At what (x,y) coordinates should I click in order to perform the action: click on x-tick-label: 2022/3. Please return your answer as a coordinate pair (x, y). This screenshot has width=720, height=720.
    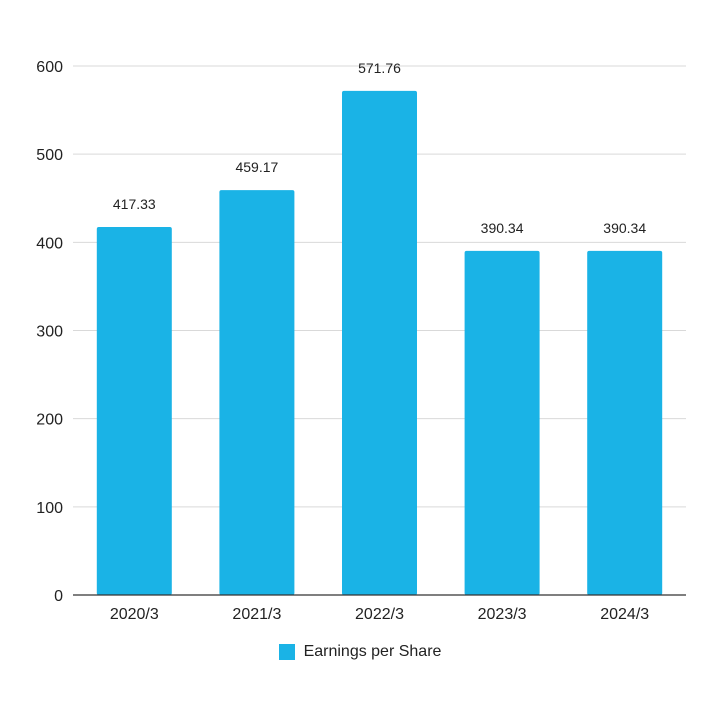
    Looking at the image, I should click on (379, 614).